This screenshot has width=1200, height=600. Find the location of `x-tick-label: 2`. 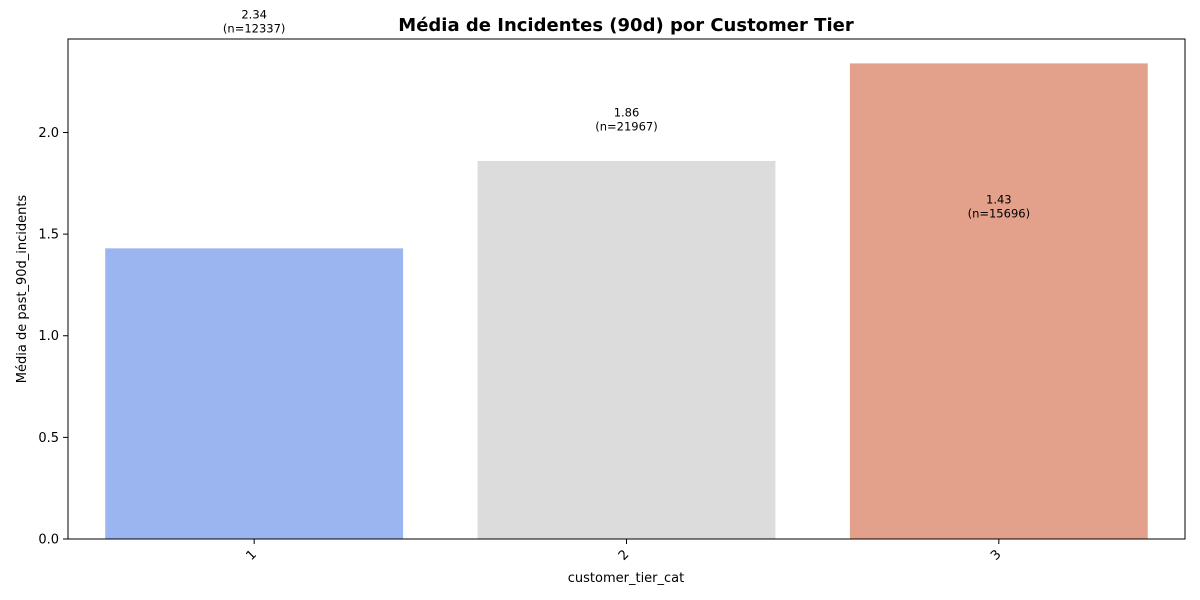

x-tick-label: 2 is located at coordinates (624, 555).